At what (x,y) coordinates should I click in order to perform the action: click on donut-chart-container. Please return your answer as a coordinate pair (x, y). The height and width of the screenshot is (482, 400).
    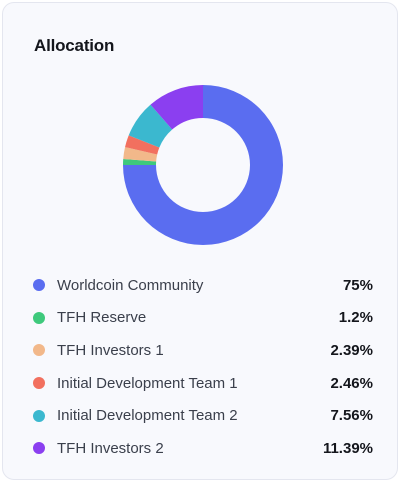
    Looking at the image, I should click on (203, 165).